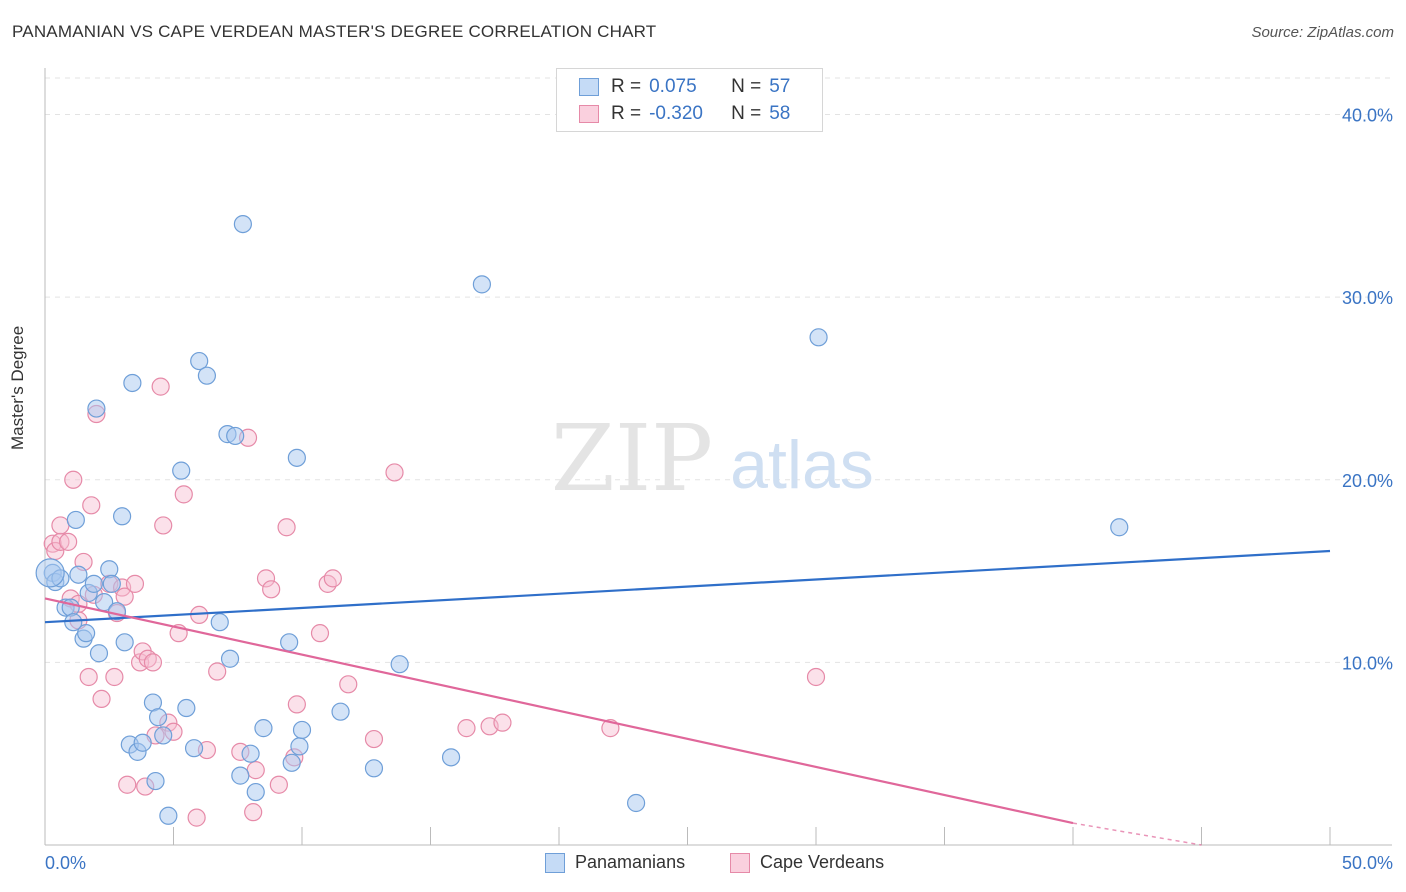 This screenshot has height=892, width=1406. I want to click on legend-swatch-blue, so click(589, 87).